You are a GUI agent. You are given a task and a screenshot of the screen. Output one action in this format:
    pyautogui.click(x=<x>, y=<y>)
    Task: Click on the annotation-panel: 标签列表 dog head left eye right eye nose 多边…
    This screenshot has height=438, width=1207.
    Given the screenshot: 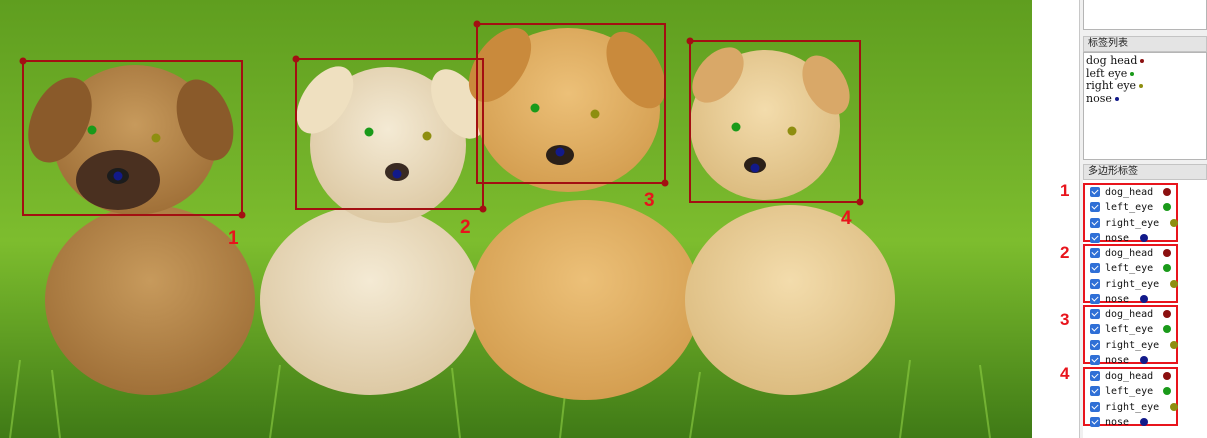 What is the action you would take?
    pyautogui.click(x=1143, y=219)
    